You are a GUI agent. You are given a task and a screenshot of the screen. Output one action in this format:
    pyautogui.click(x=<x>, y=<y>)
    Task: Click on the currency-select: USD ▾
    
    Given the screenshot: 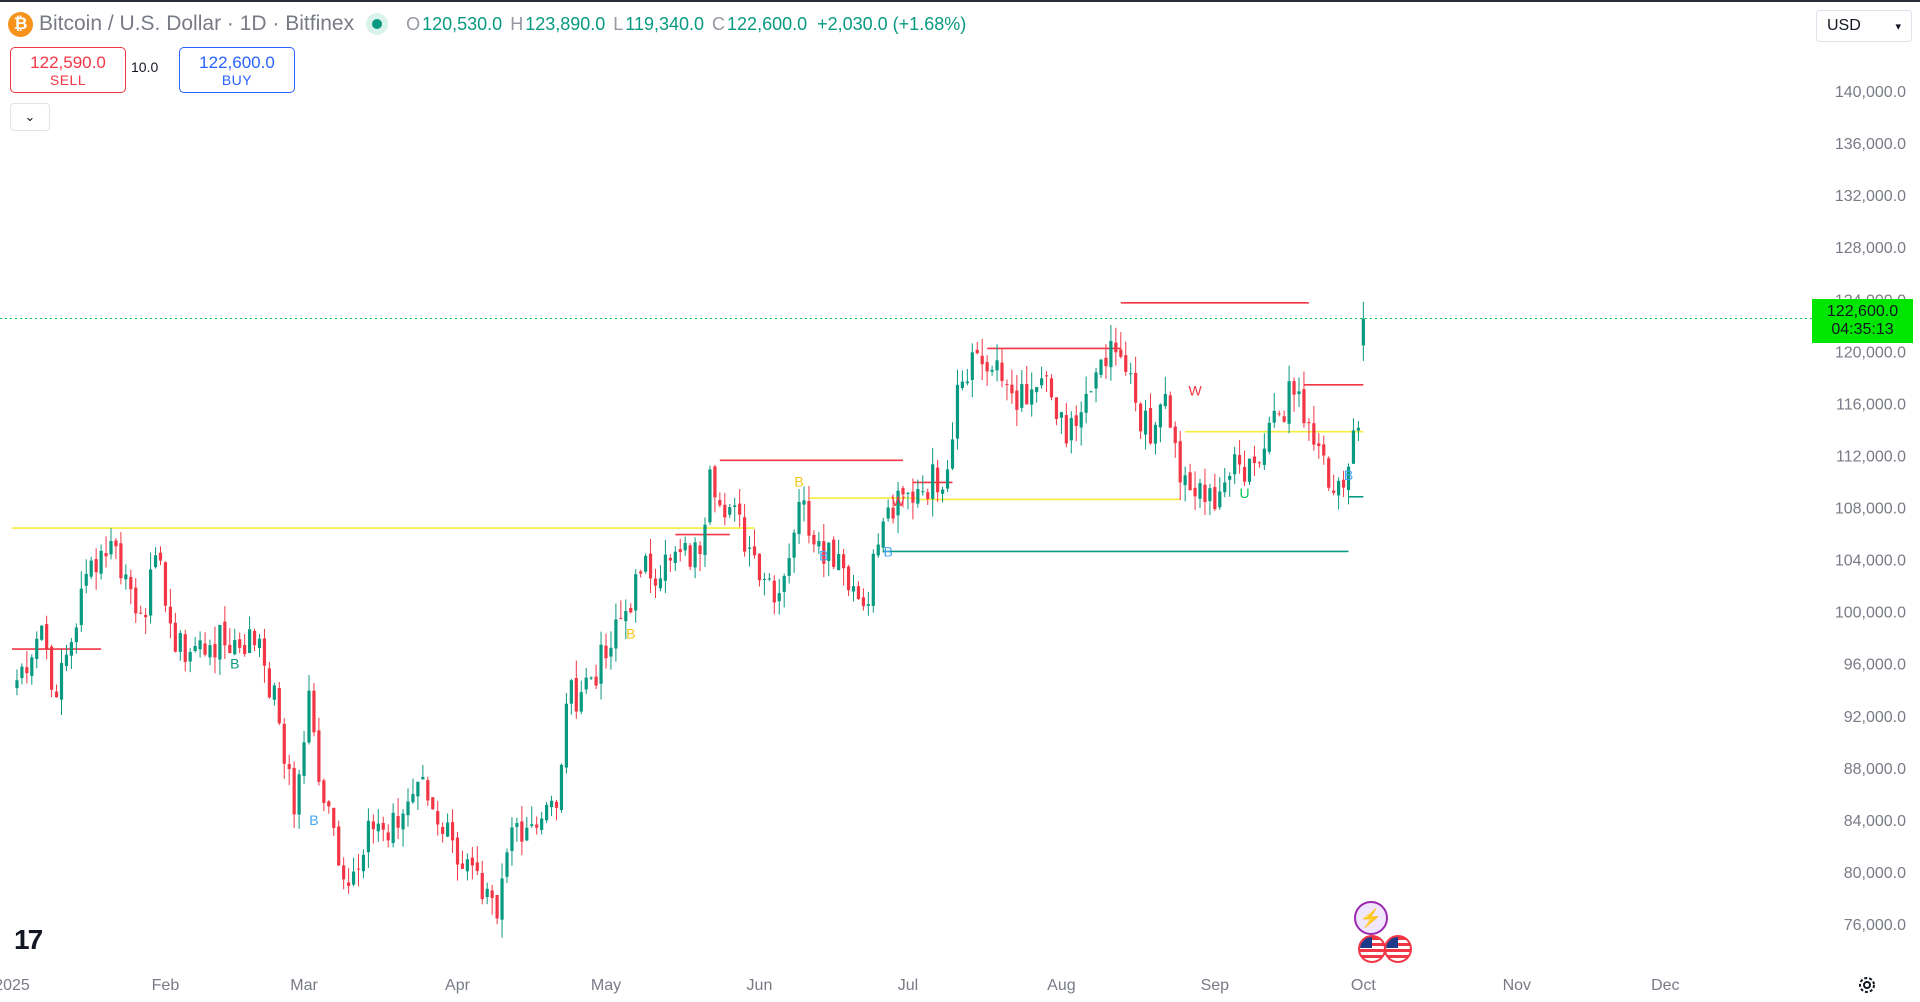 What is the action you would take?
    pyautogui.click(x=1864, y=26)
    